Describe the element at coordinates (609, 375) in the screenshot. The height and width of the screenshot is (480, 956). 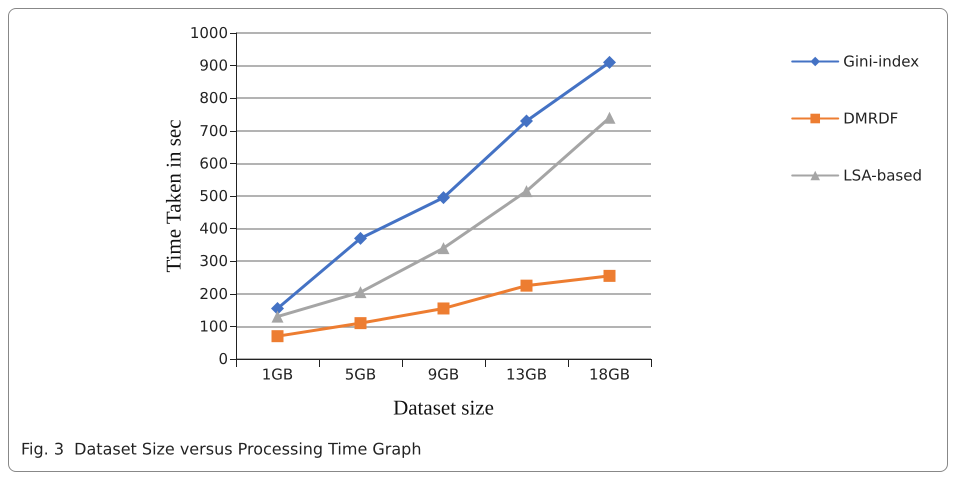
I see `x-tick-label: 18GB` at that location.